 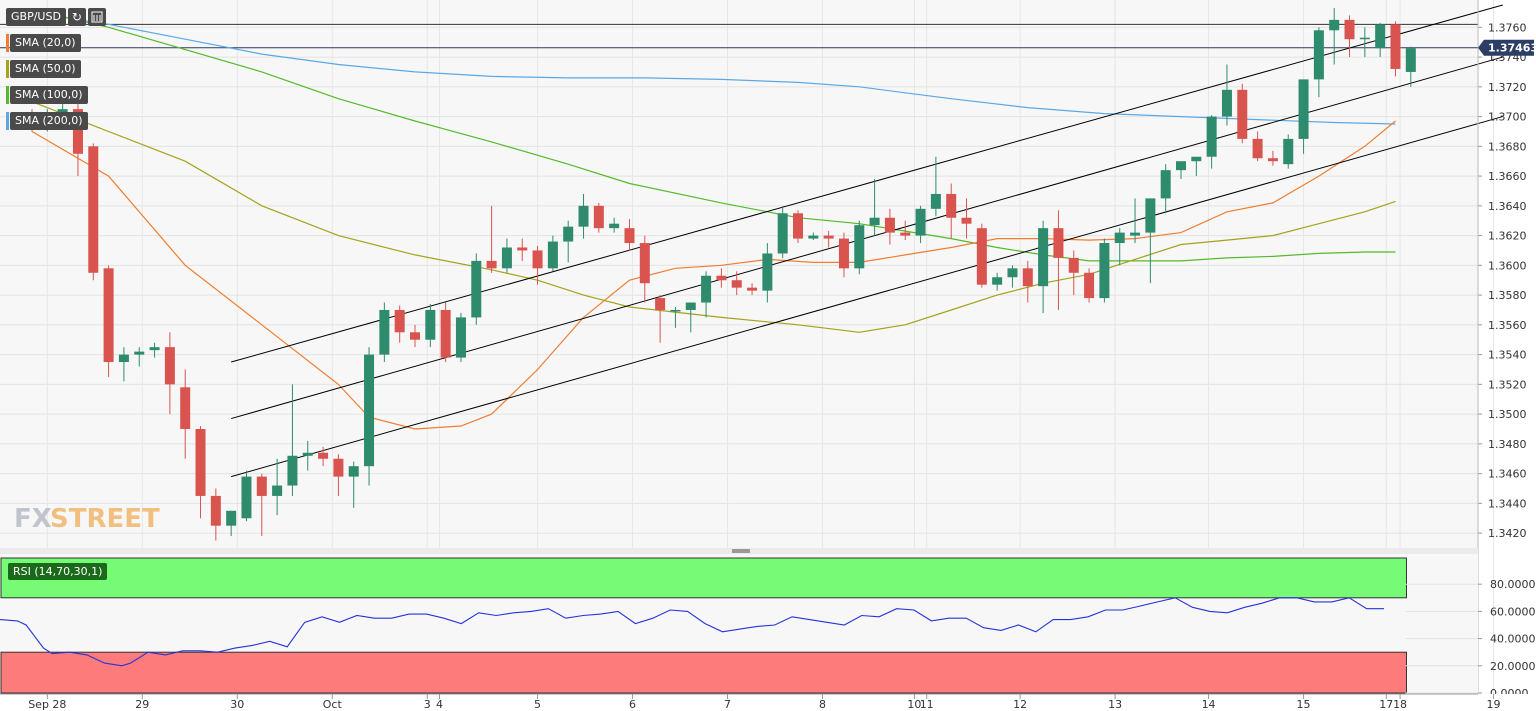 I want to click on sma50-label: SMA (50,0), so click(x=45, y=69).